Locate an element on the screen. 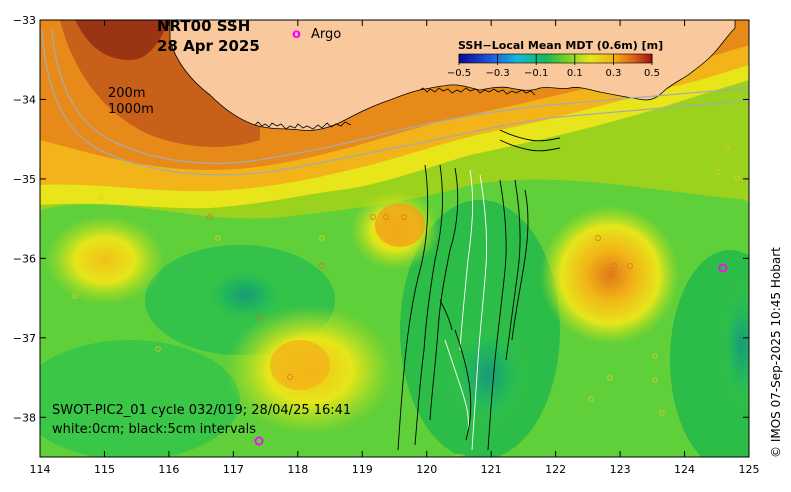  colorbar-tick-label: −0.3 is located at coordinates (497, 73).